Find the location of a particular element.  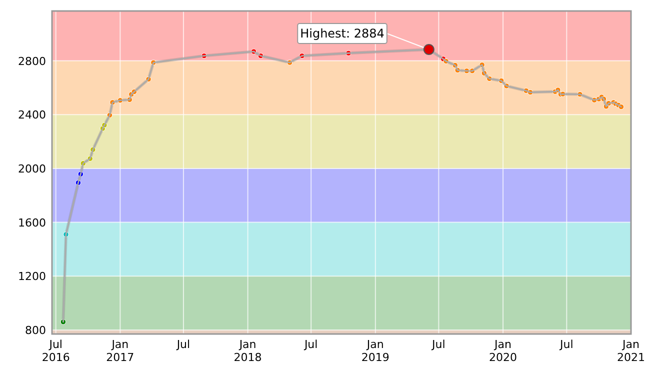

x-tick-label: Jan 2021 is located at coordinates (631, 351).